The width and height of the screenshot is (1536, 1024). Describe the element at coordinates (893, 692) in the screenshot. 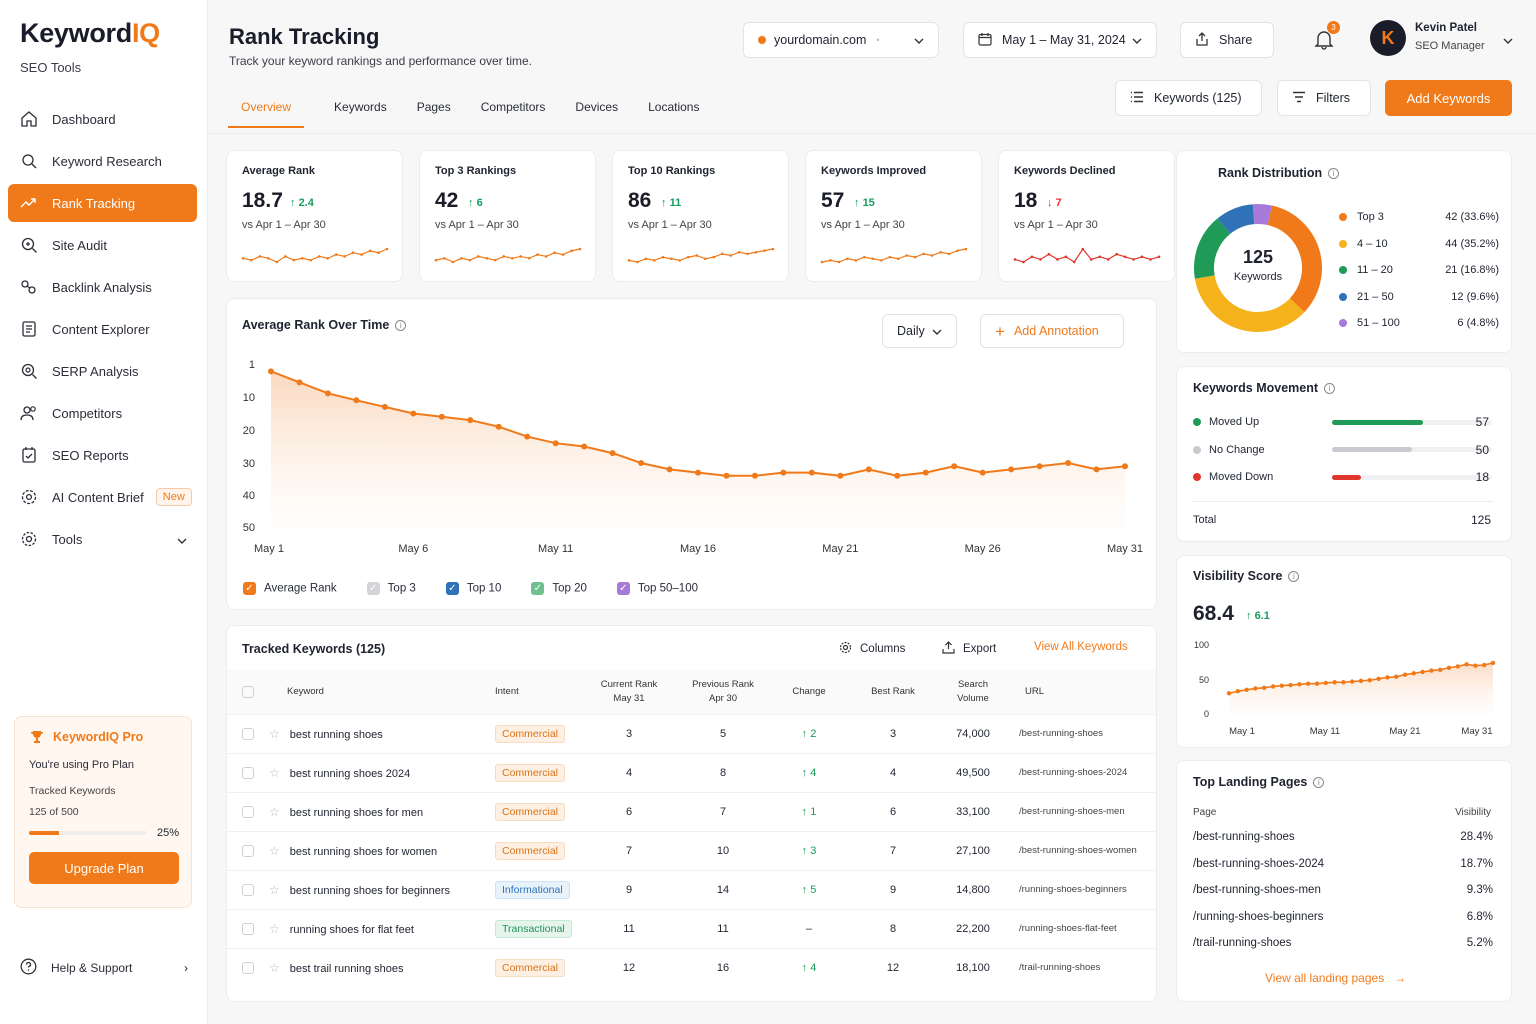

I see `col-best-rank: Best Rank` at that location.